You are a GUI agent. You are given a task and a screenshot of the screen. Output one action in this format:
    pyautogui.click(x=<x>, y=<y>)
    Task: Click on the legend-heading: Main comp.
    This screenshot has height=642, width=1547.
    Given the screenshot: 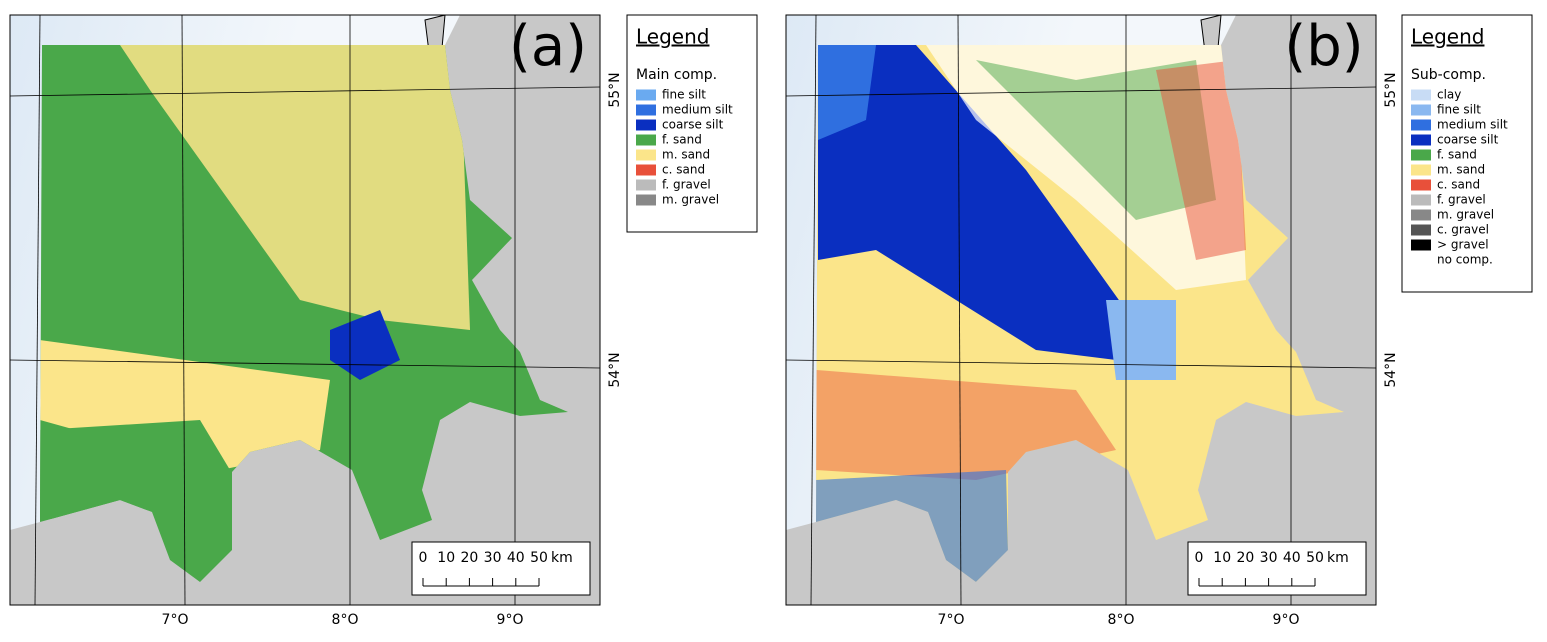 What is the action you would take?
    pyautogui.click(x=676, y=75)
    